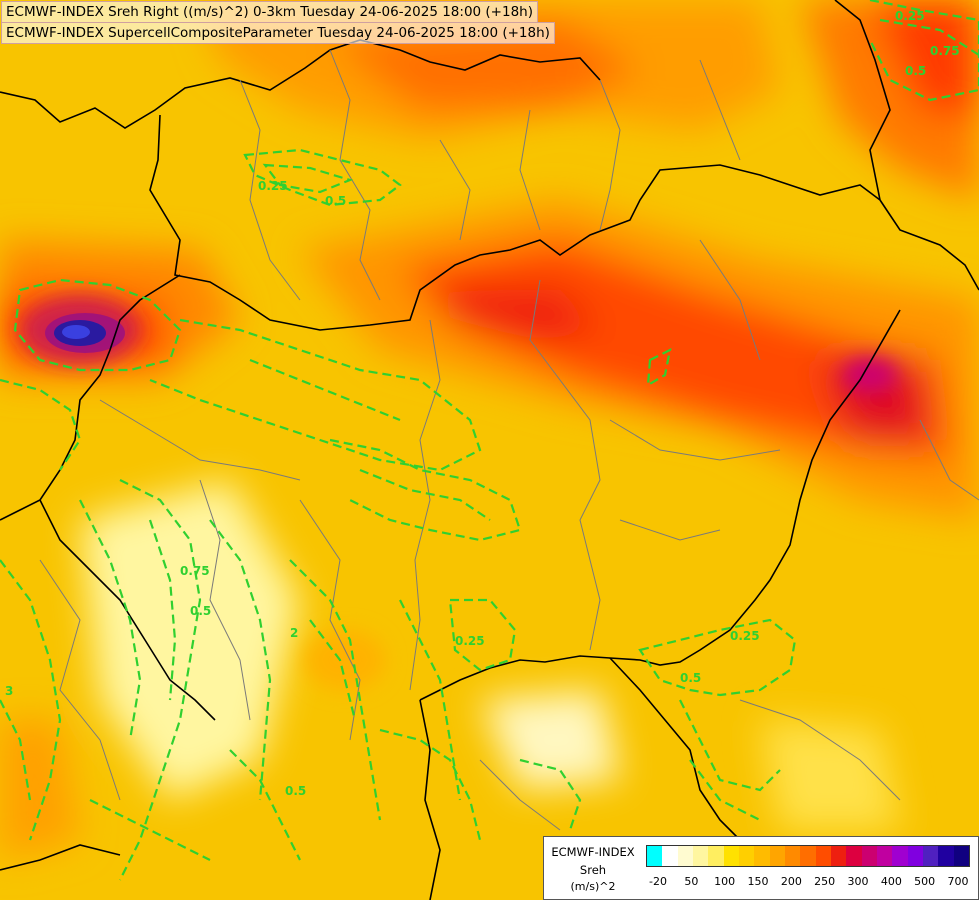 This screenshot has width=979, height=900. What do you see at coordinates (807, 883) in the screenshot?
I see `legend-ticks: -20 50 100 150 200 250 300 400 500 700` at bounding box center [807, 883].